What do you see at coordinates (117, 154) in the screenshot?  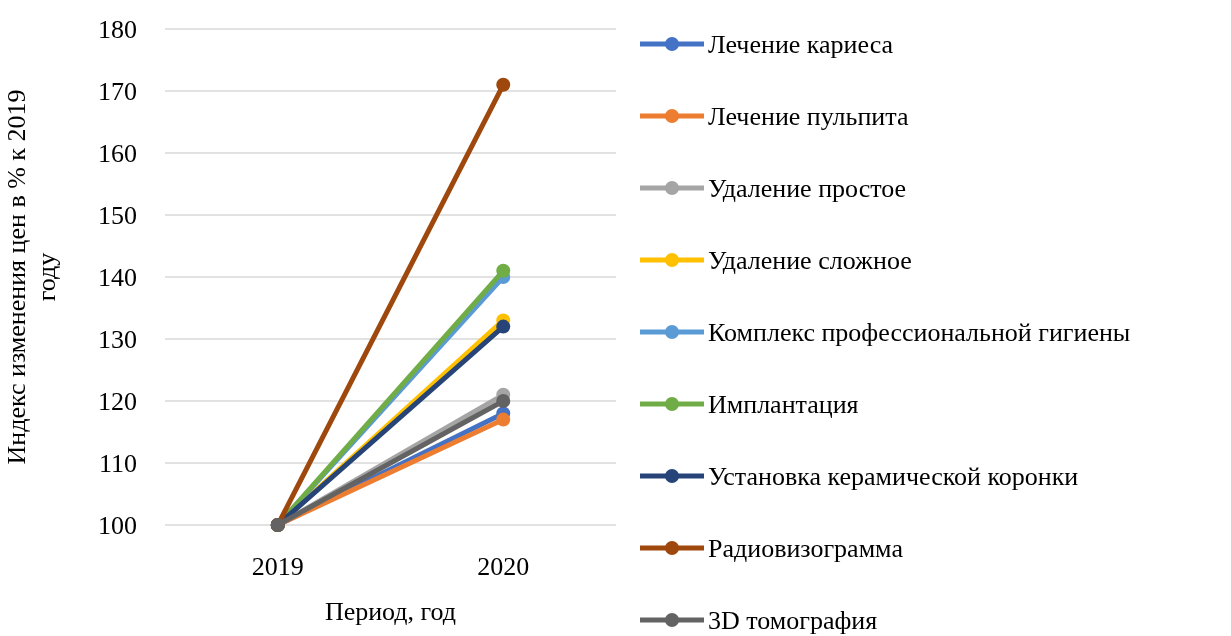 I see `y-tick-label: 160` at bounding box center [117, 154].